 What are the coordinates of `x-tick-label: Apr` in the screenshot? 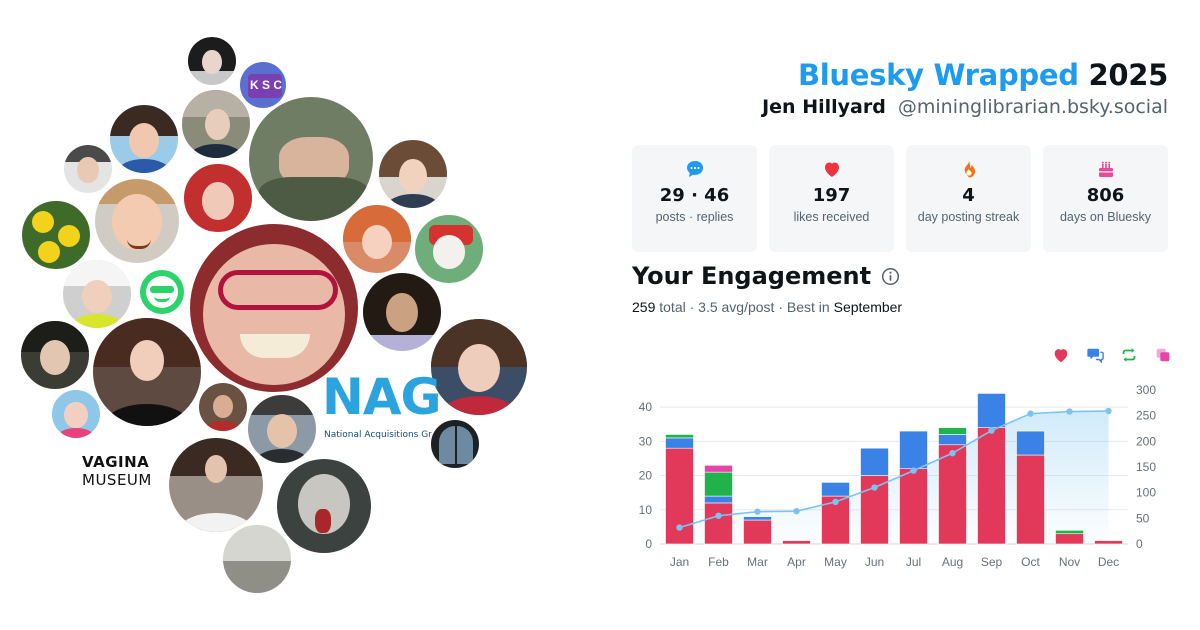 It's located at (796, 562).